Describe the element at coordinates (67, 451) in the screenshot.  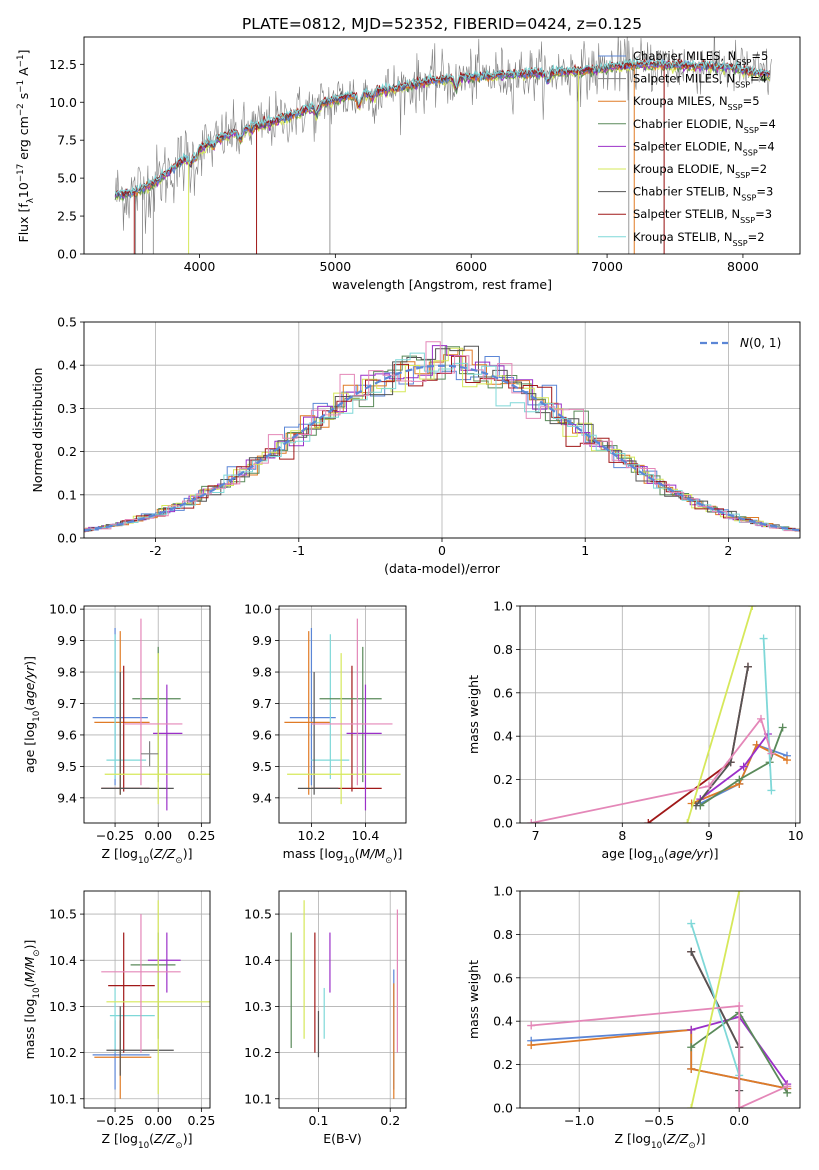
I see `y-tick-label: 0.2` at that location.